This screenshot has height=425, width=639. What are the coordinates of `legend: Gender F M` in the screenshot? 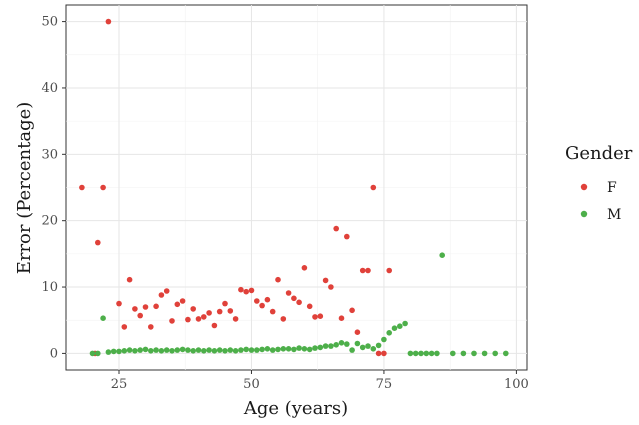 It's located at (599, 183).